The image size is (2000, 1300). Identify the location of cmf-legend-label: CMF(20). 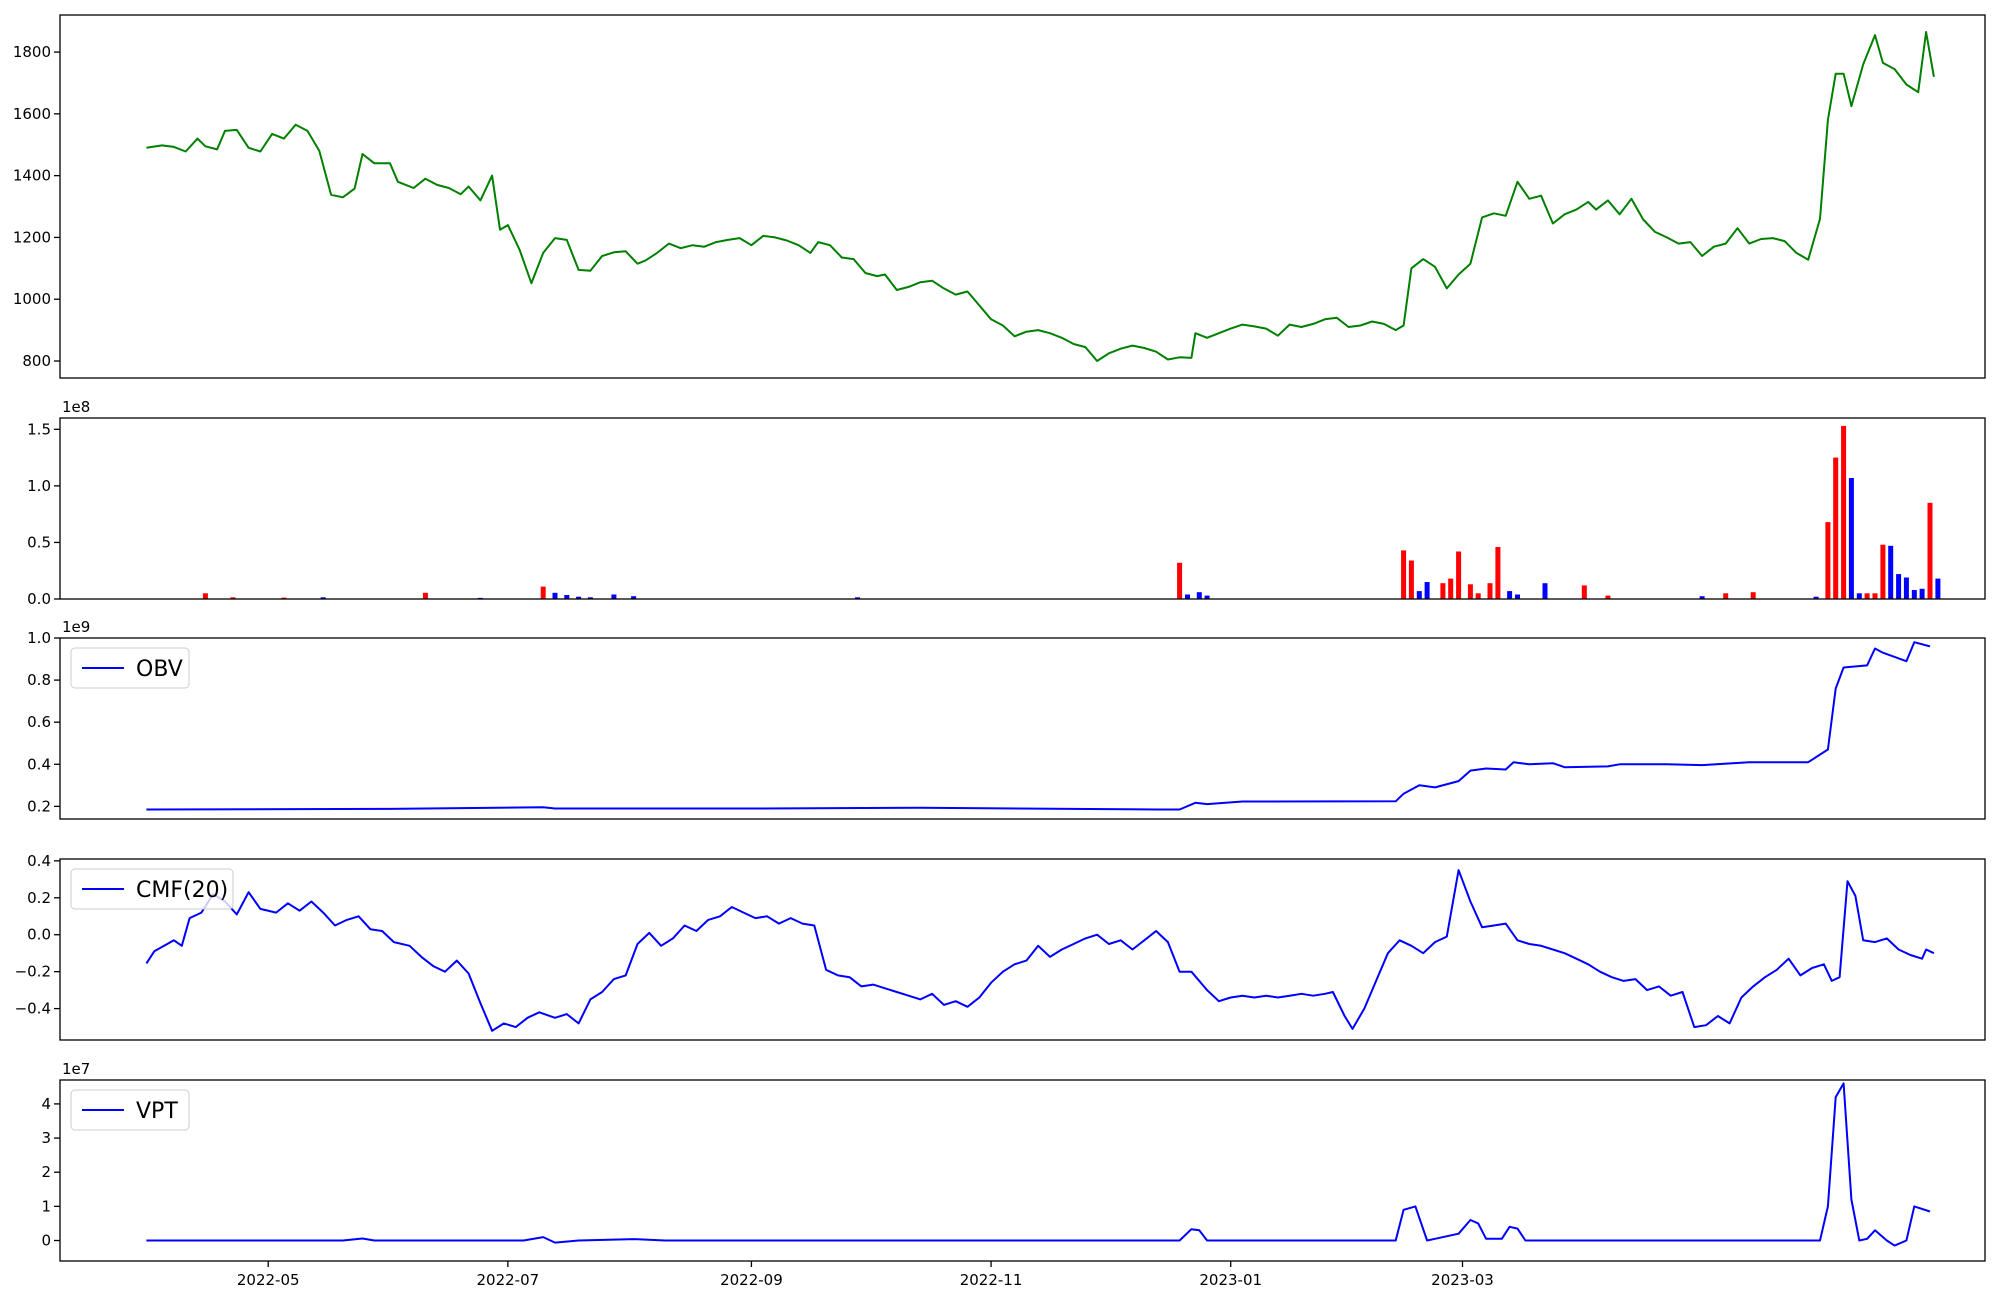
(182, 890).